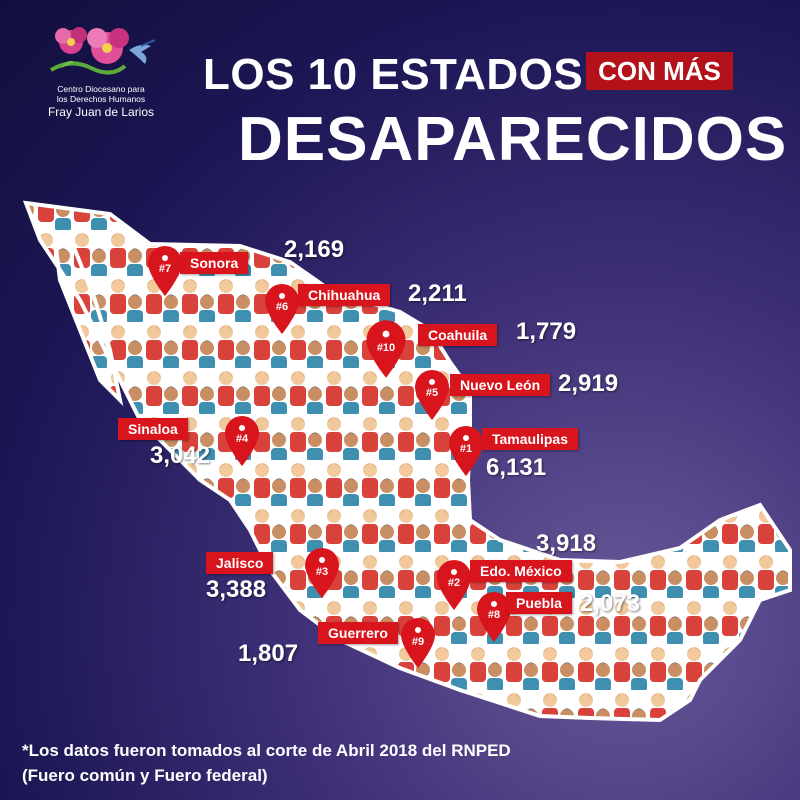 The width and height of the screenshot is (800, 800). What do you see at coordinates (268, 653) in the screenshot?
I see `guerrero-value: 1,807` at bounding box center [268, 653].